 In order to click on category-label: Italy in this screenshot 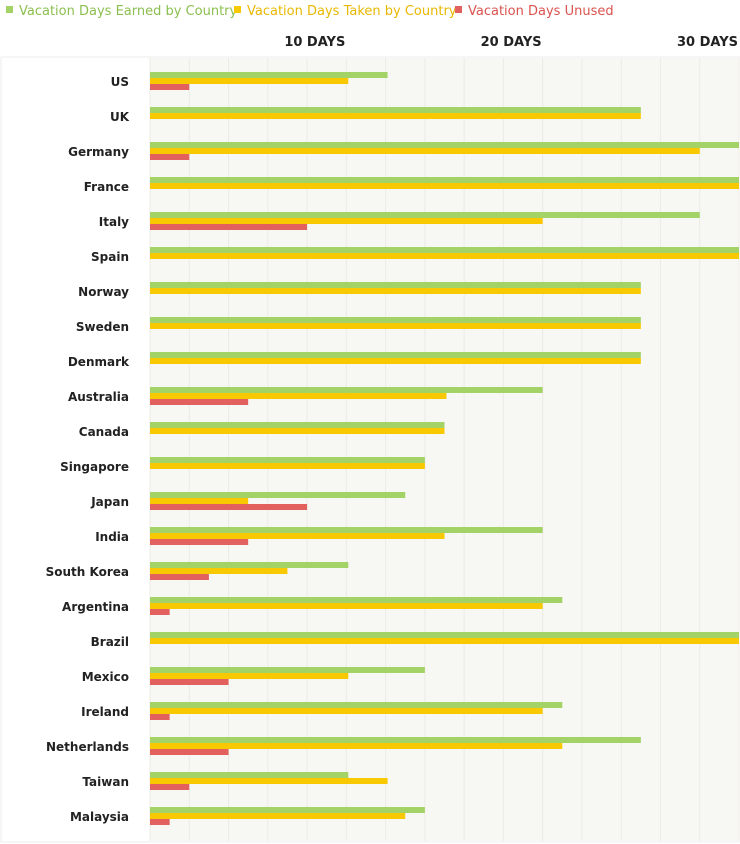, I will do `click(114, 222)`.